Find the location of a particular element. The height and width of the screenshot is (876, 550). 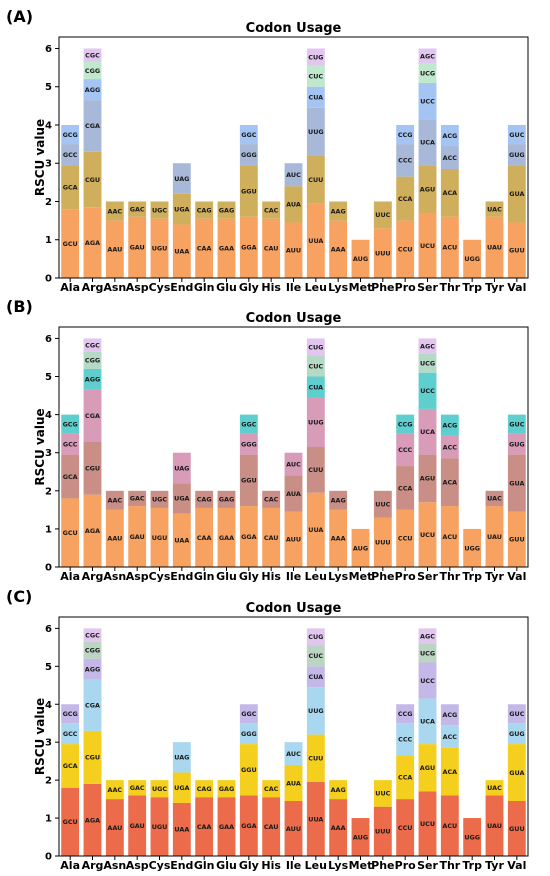

codon-label-ggc: GGC is located at coordinates (248, 714).